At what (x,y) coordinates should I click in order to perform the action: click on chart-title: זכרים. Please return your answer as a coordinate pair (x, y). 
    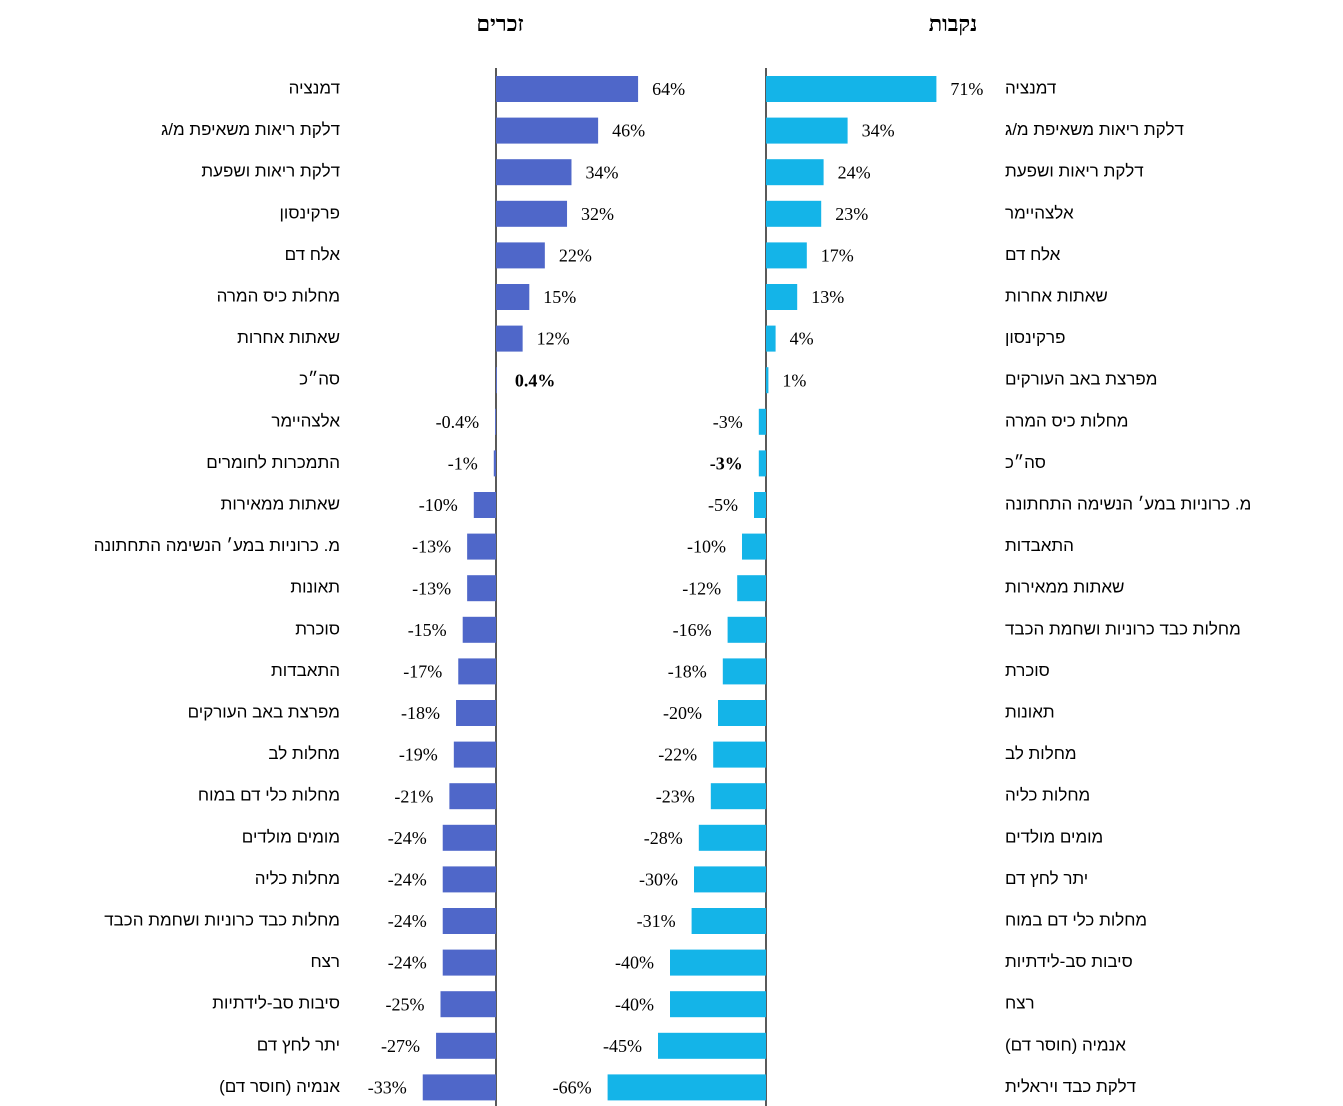
    Looking at the image, I should click on (499, 23).